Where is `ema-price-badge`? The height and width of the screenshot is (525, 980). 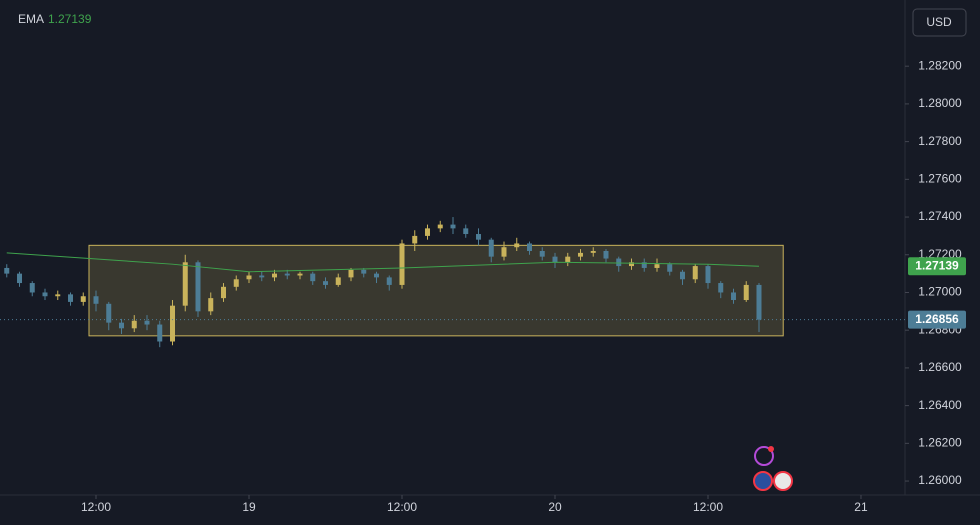
ema-price-badge is located at coordinates (937, 266).